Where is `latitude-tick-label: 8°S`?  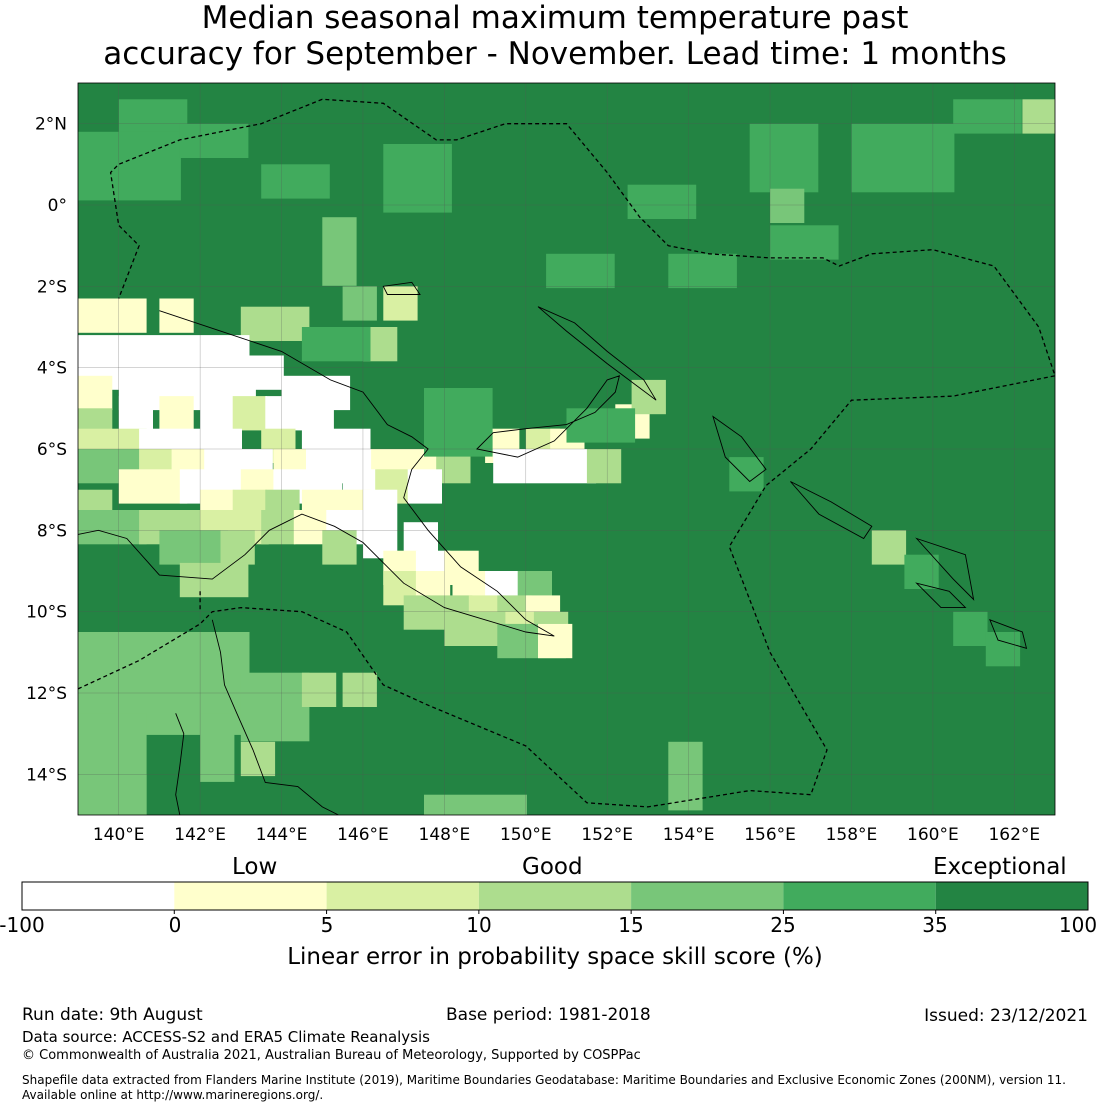
latitude-tick-label: 8°S is located at coordinates (52, 531).